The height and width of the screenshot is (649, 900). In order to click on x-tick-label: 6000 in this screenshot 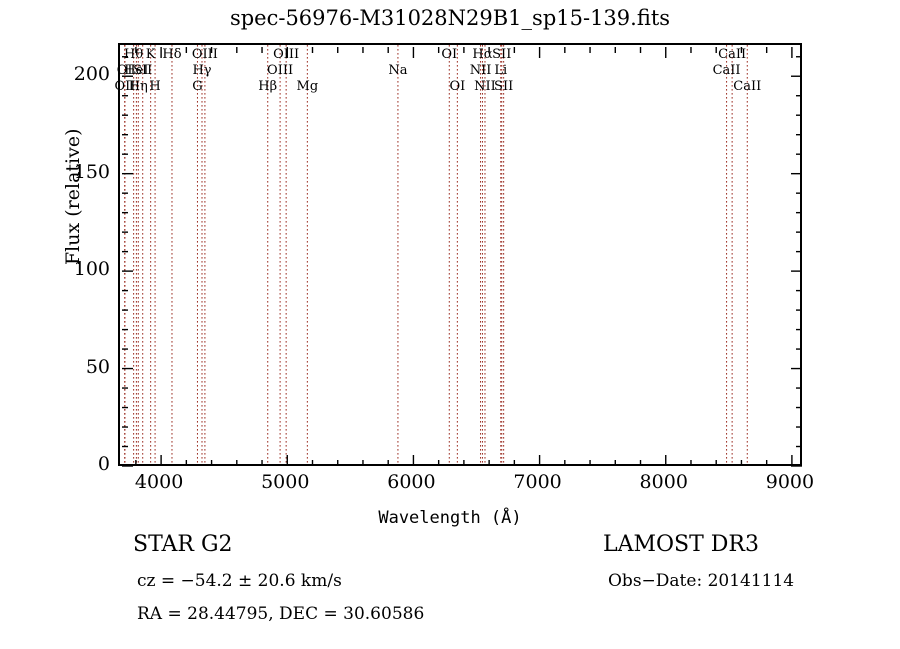, I will do `click(411, 482)`.